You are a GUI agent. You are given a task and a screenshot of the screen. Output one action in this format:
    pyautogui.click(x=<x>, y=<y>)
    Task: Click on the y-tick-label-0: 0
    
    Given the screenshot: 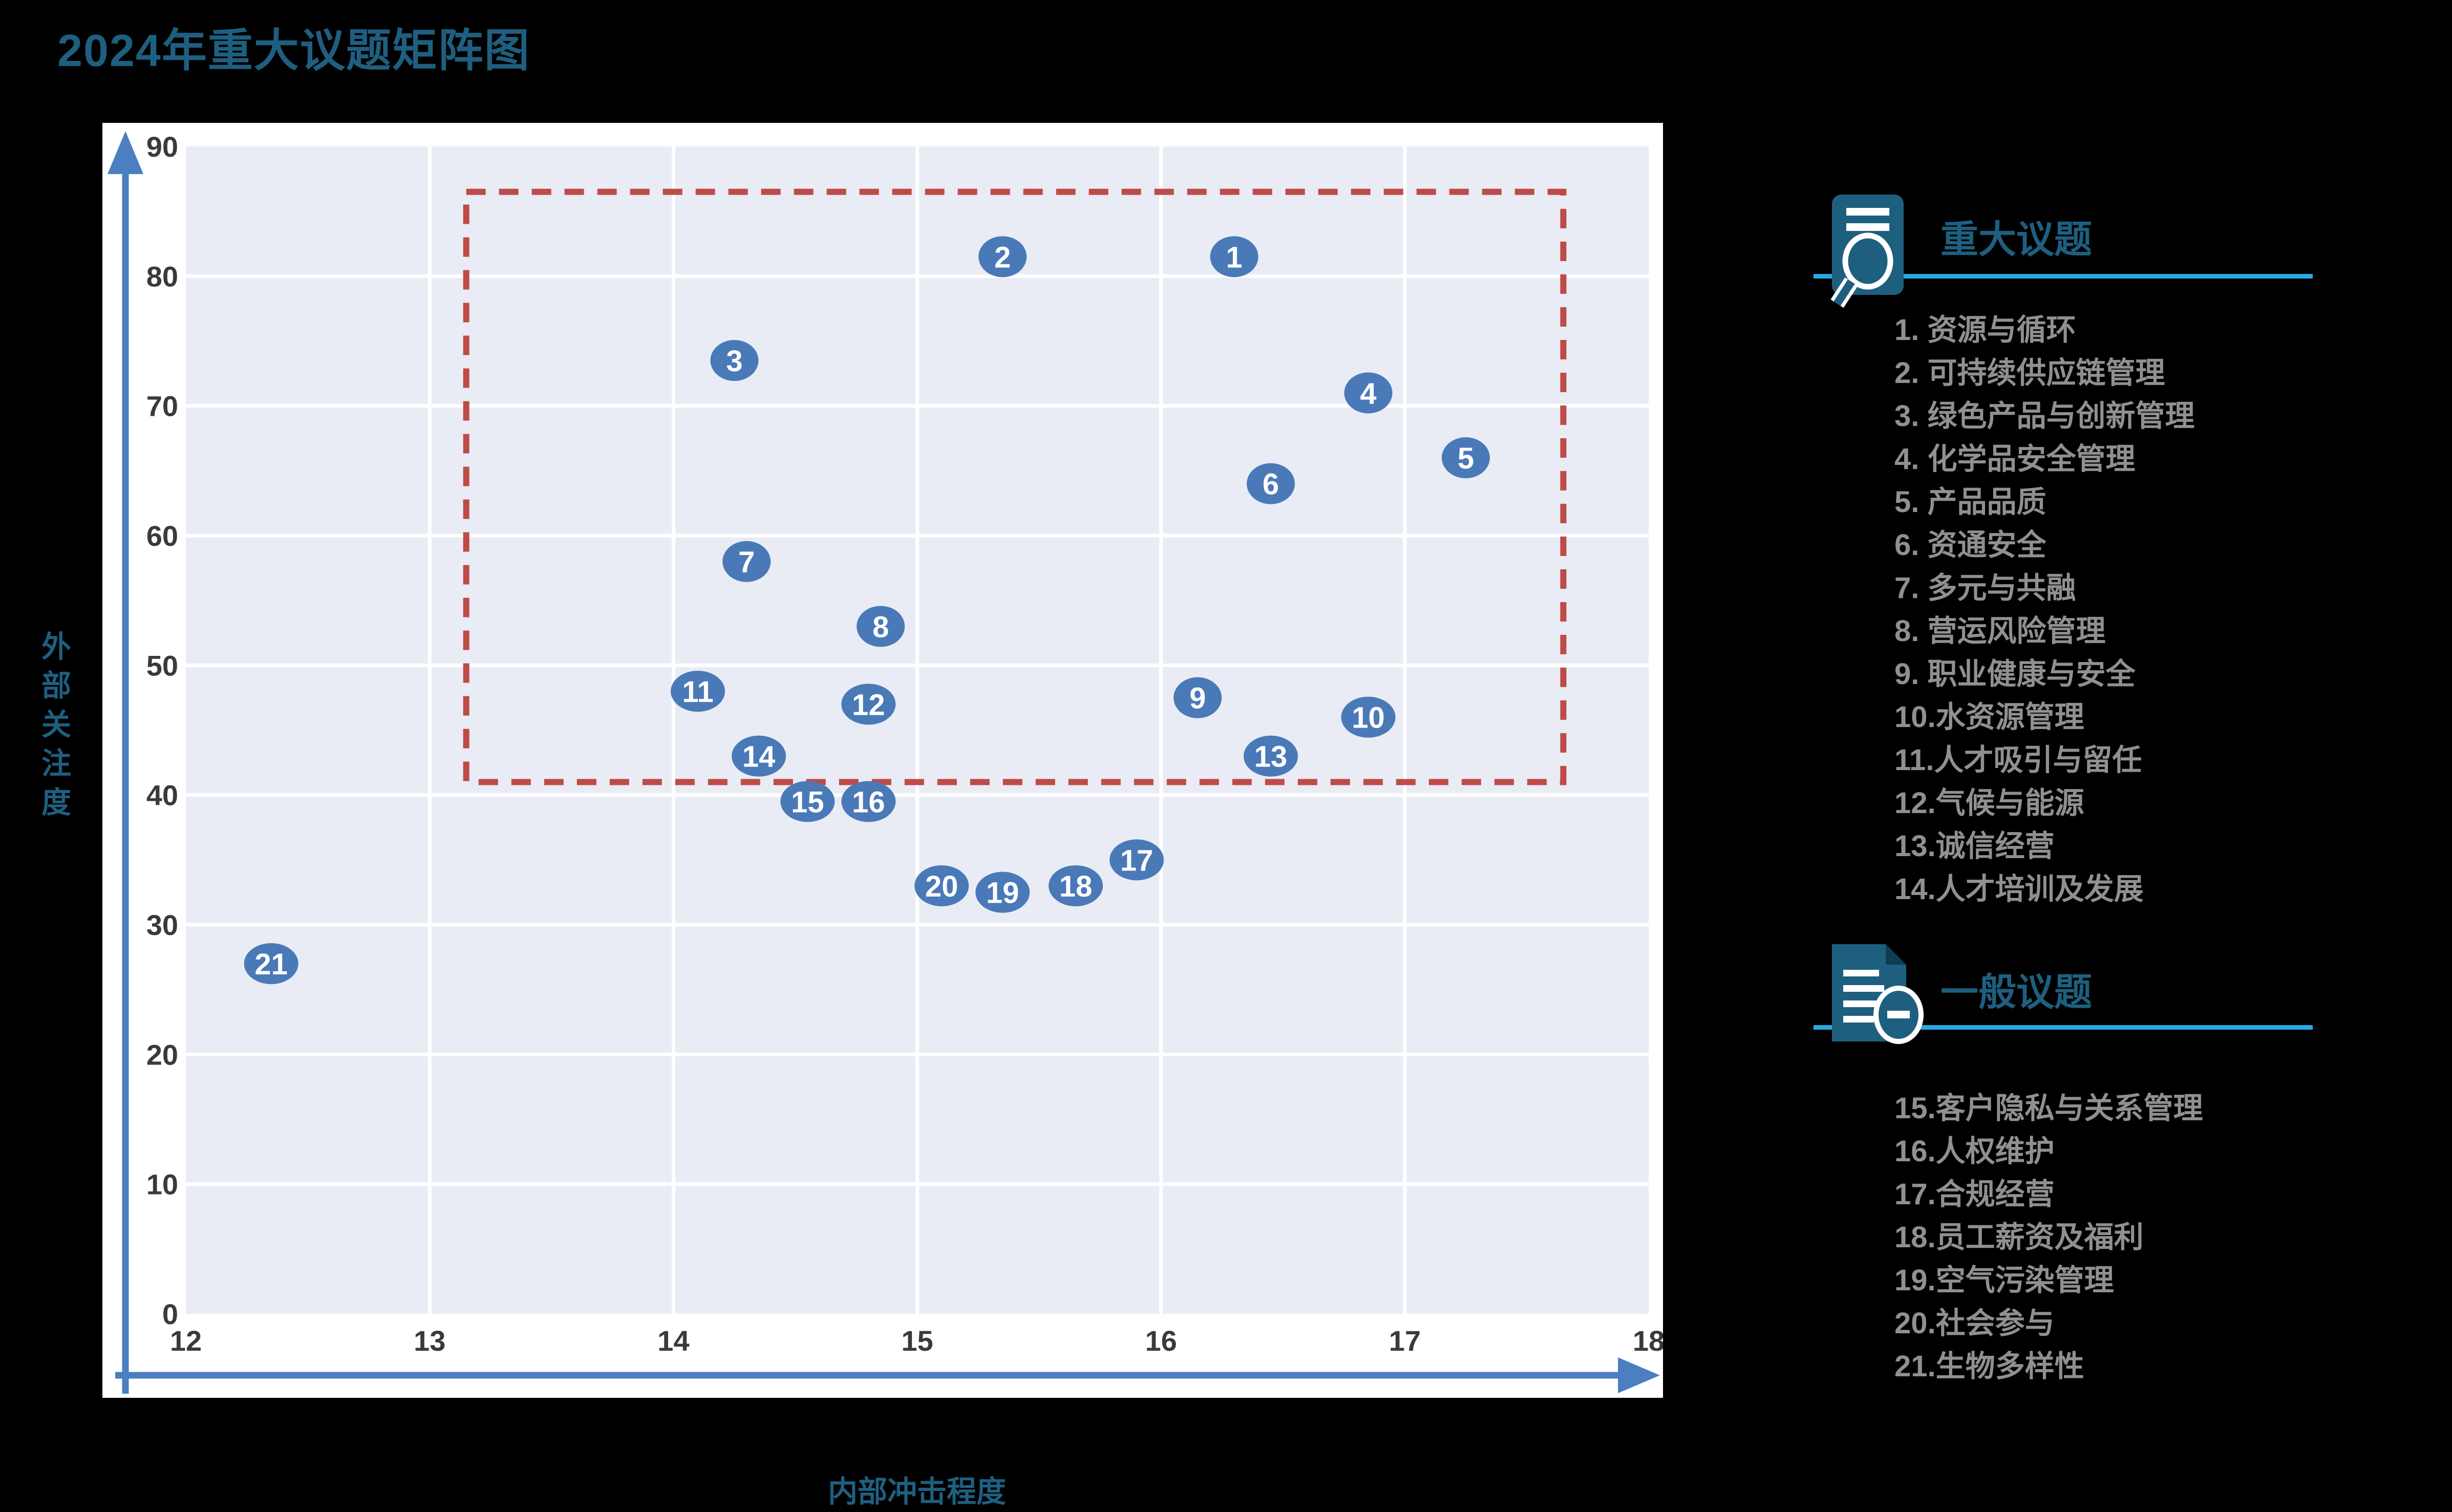 What is the action you would take?
    pyautogui.click(x=170, y=1314)
    